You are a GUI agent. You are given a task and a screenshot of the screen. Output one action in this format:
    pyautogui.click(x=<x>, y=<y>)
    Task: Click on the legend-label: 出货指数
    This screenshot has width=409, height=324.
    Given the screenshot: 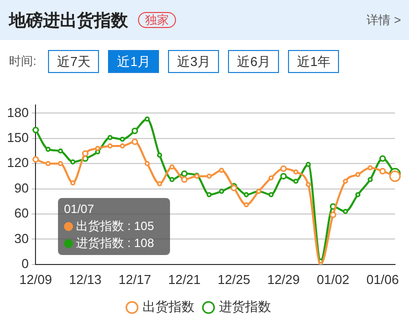 What is the action you would take?
    pyautogui.click(x=168, y=306)
    